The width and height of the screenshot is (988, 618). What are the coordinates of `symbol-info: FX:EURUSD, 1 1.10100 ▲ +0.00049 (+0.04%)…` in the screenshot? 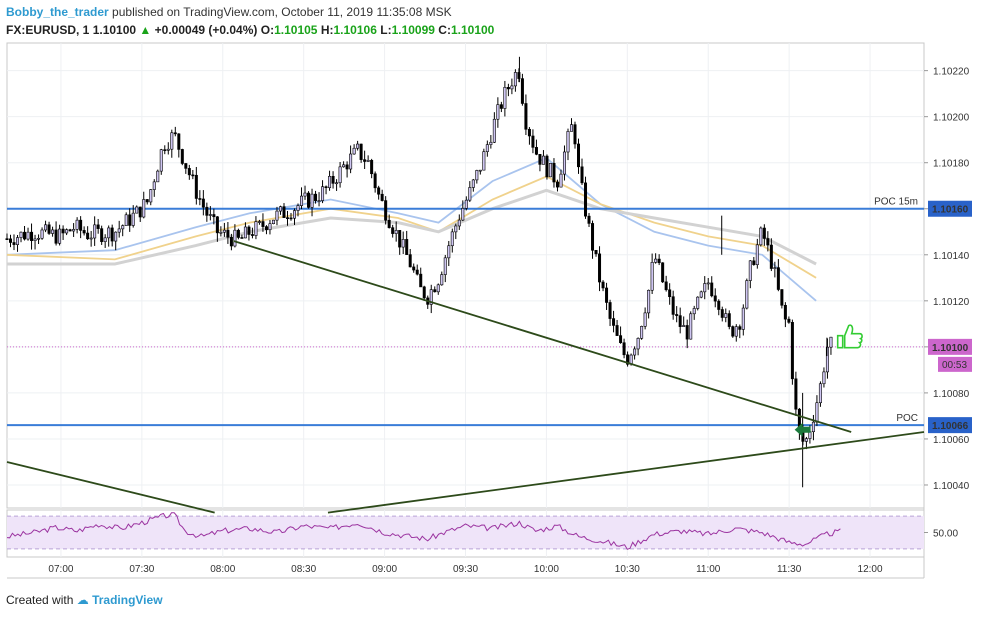 It's located at (250, 30).